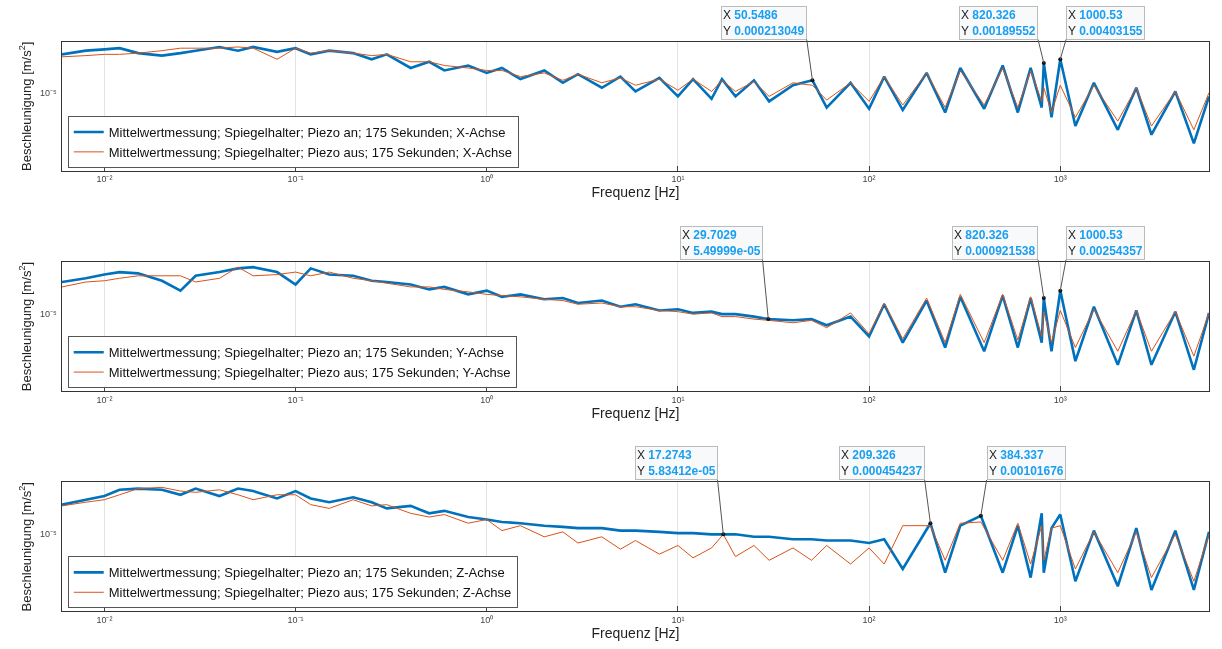 The width and height of the screenshot is (1222, 649). What do you see at coordinates (306, 353) in the screenshot?
I see `legend-label: Mittelwertmessung; Spiegelhalter; Piezo an; 175 Sekunden; Y-Achse` at bounding box center [306, 353].